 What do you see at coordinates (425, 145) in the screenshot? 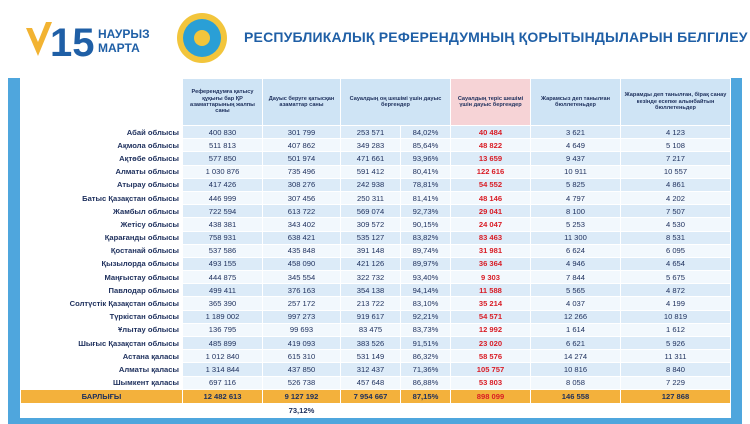
I see `value-cell: 85,64%` at bounding box center [425, 145].